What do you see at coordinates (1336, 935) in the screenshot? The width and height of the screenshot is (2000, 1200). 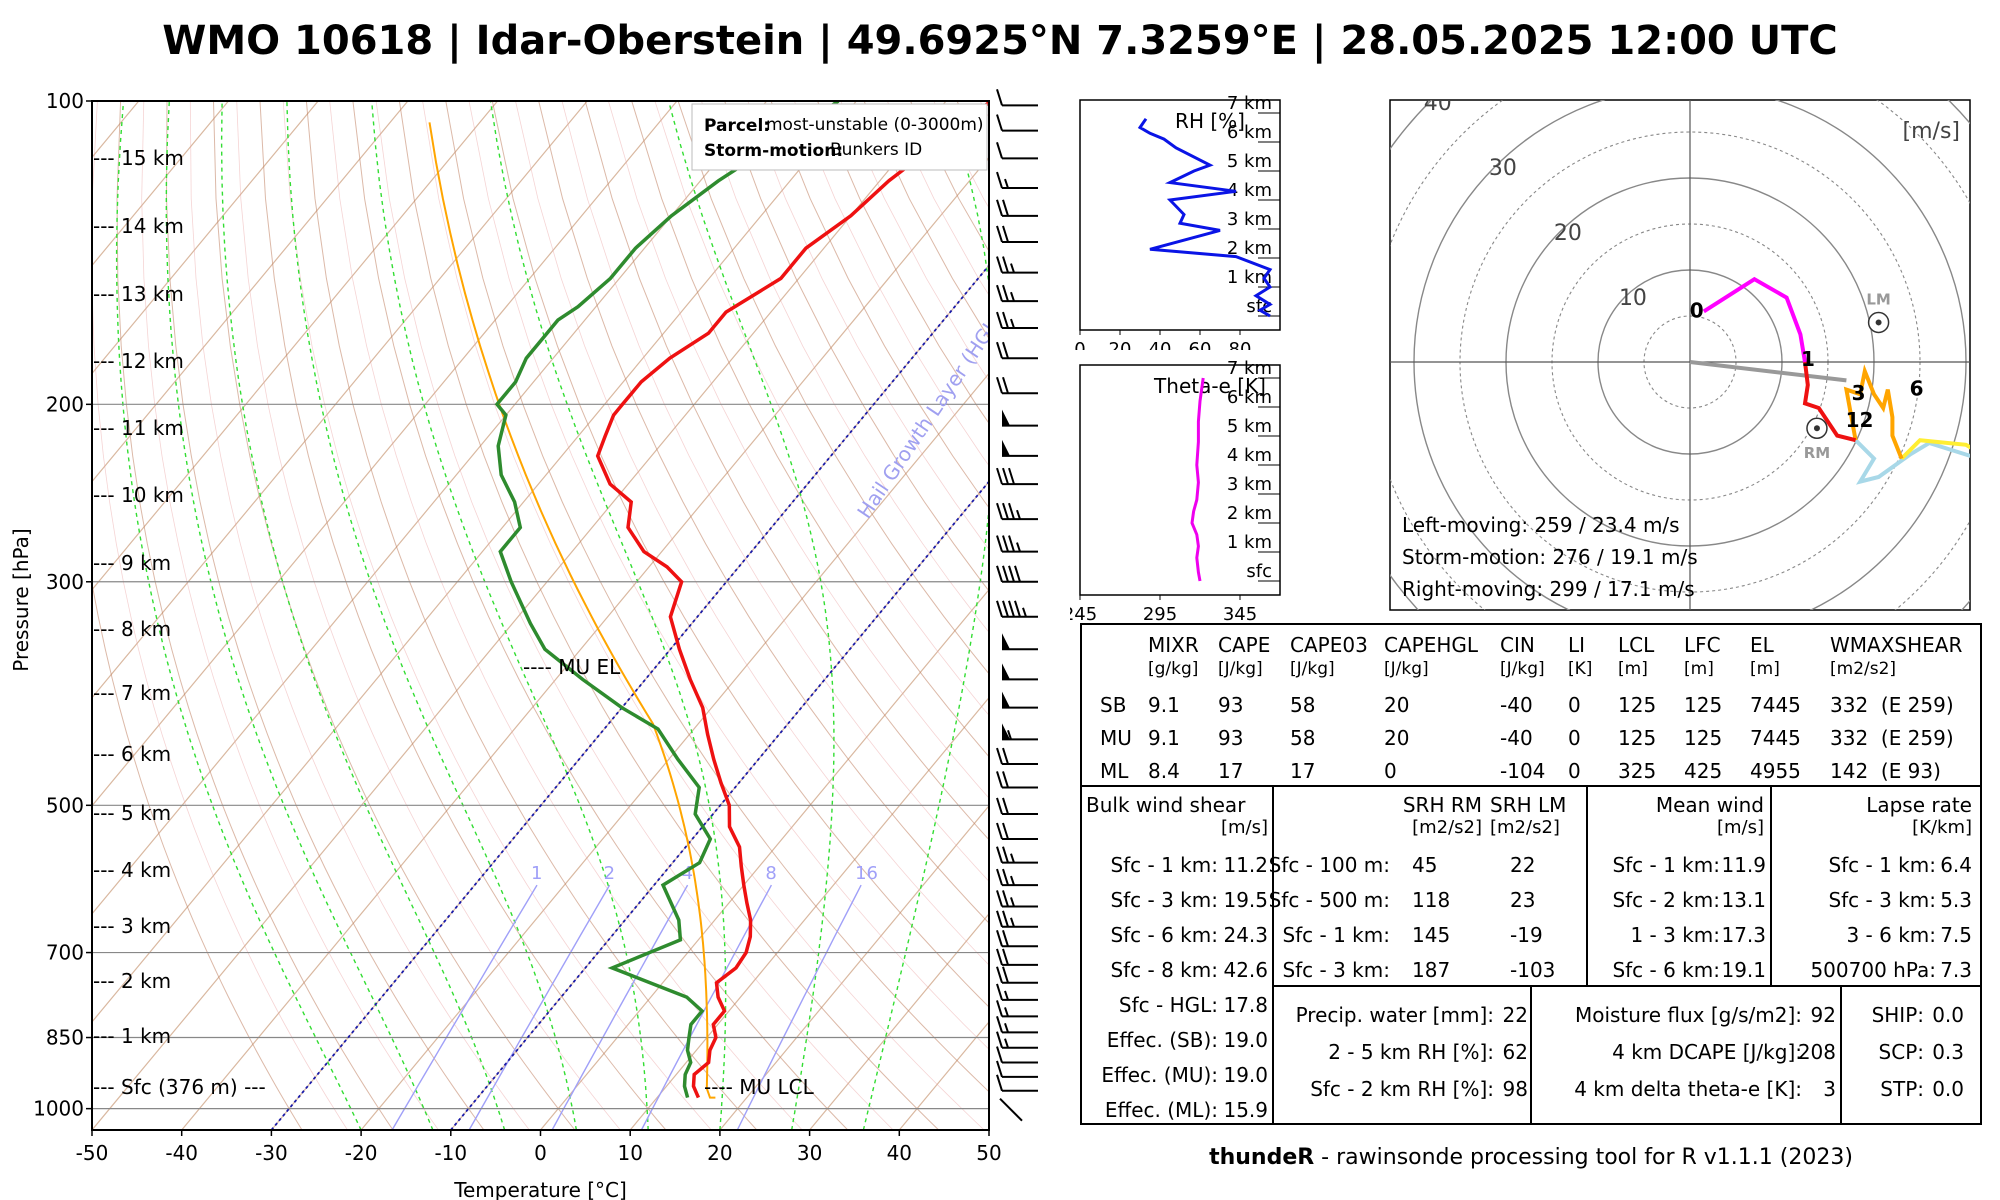 I see `srh-layer: Sfc - 1 km:` at bounding box center [1336, 935].